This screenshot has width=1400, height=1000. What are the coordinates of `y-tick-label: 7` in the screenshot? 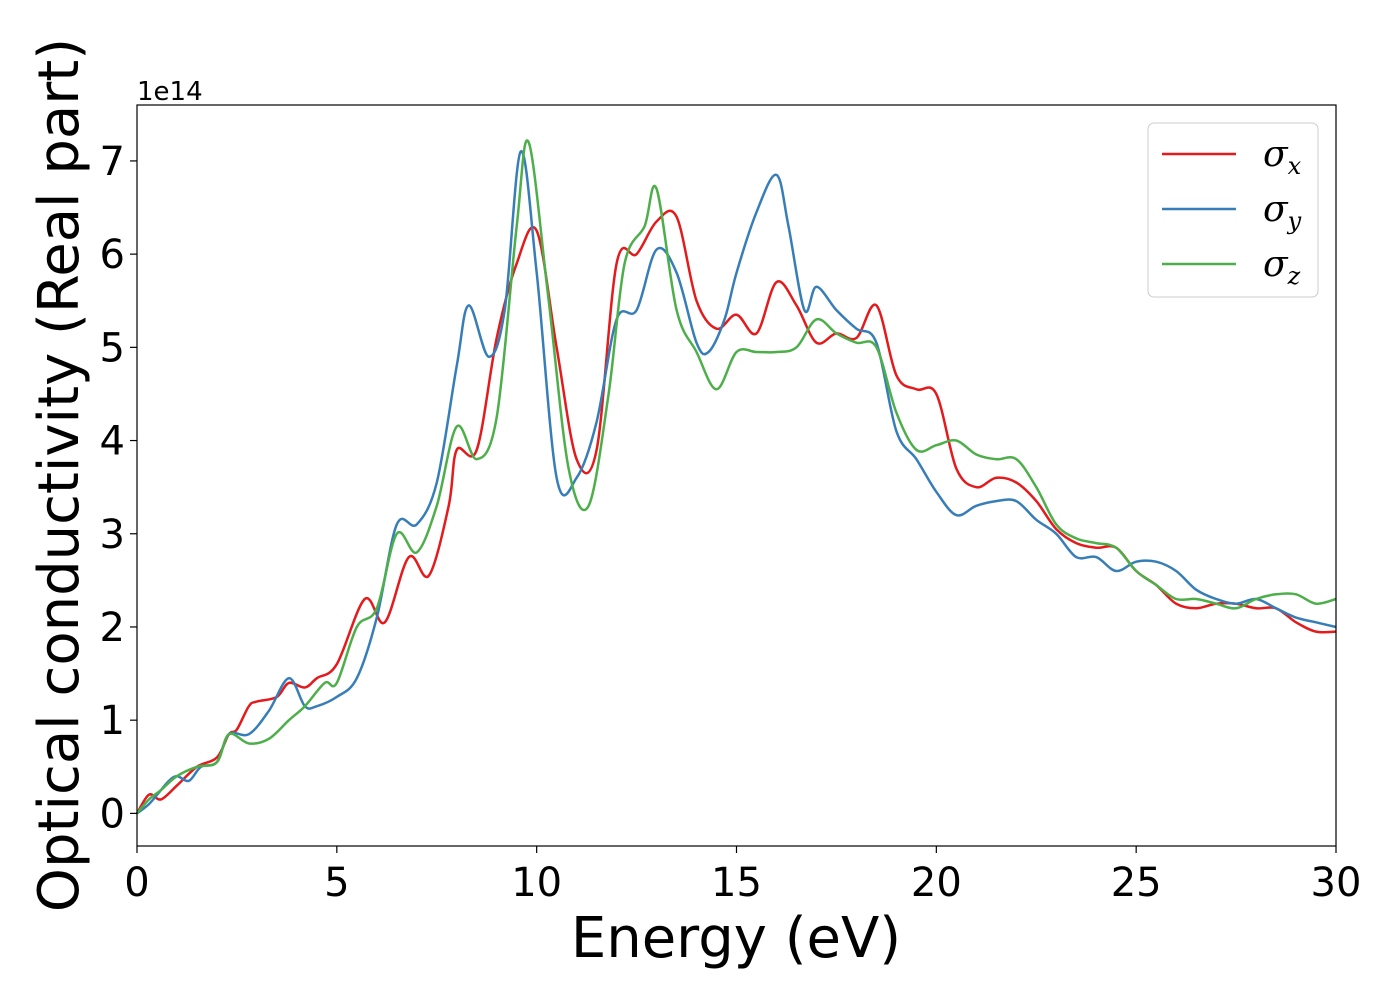 It's located at (112, 162).